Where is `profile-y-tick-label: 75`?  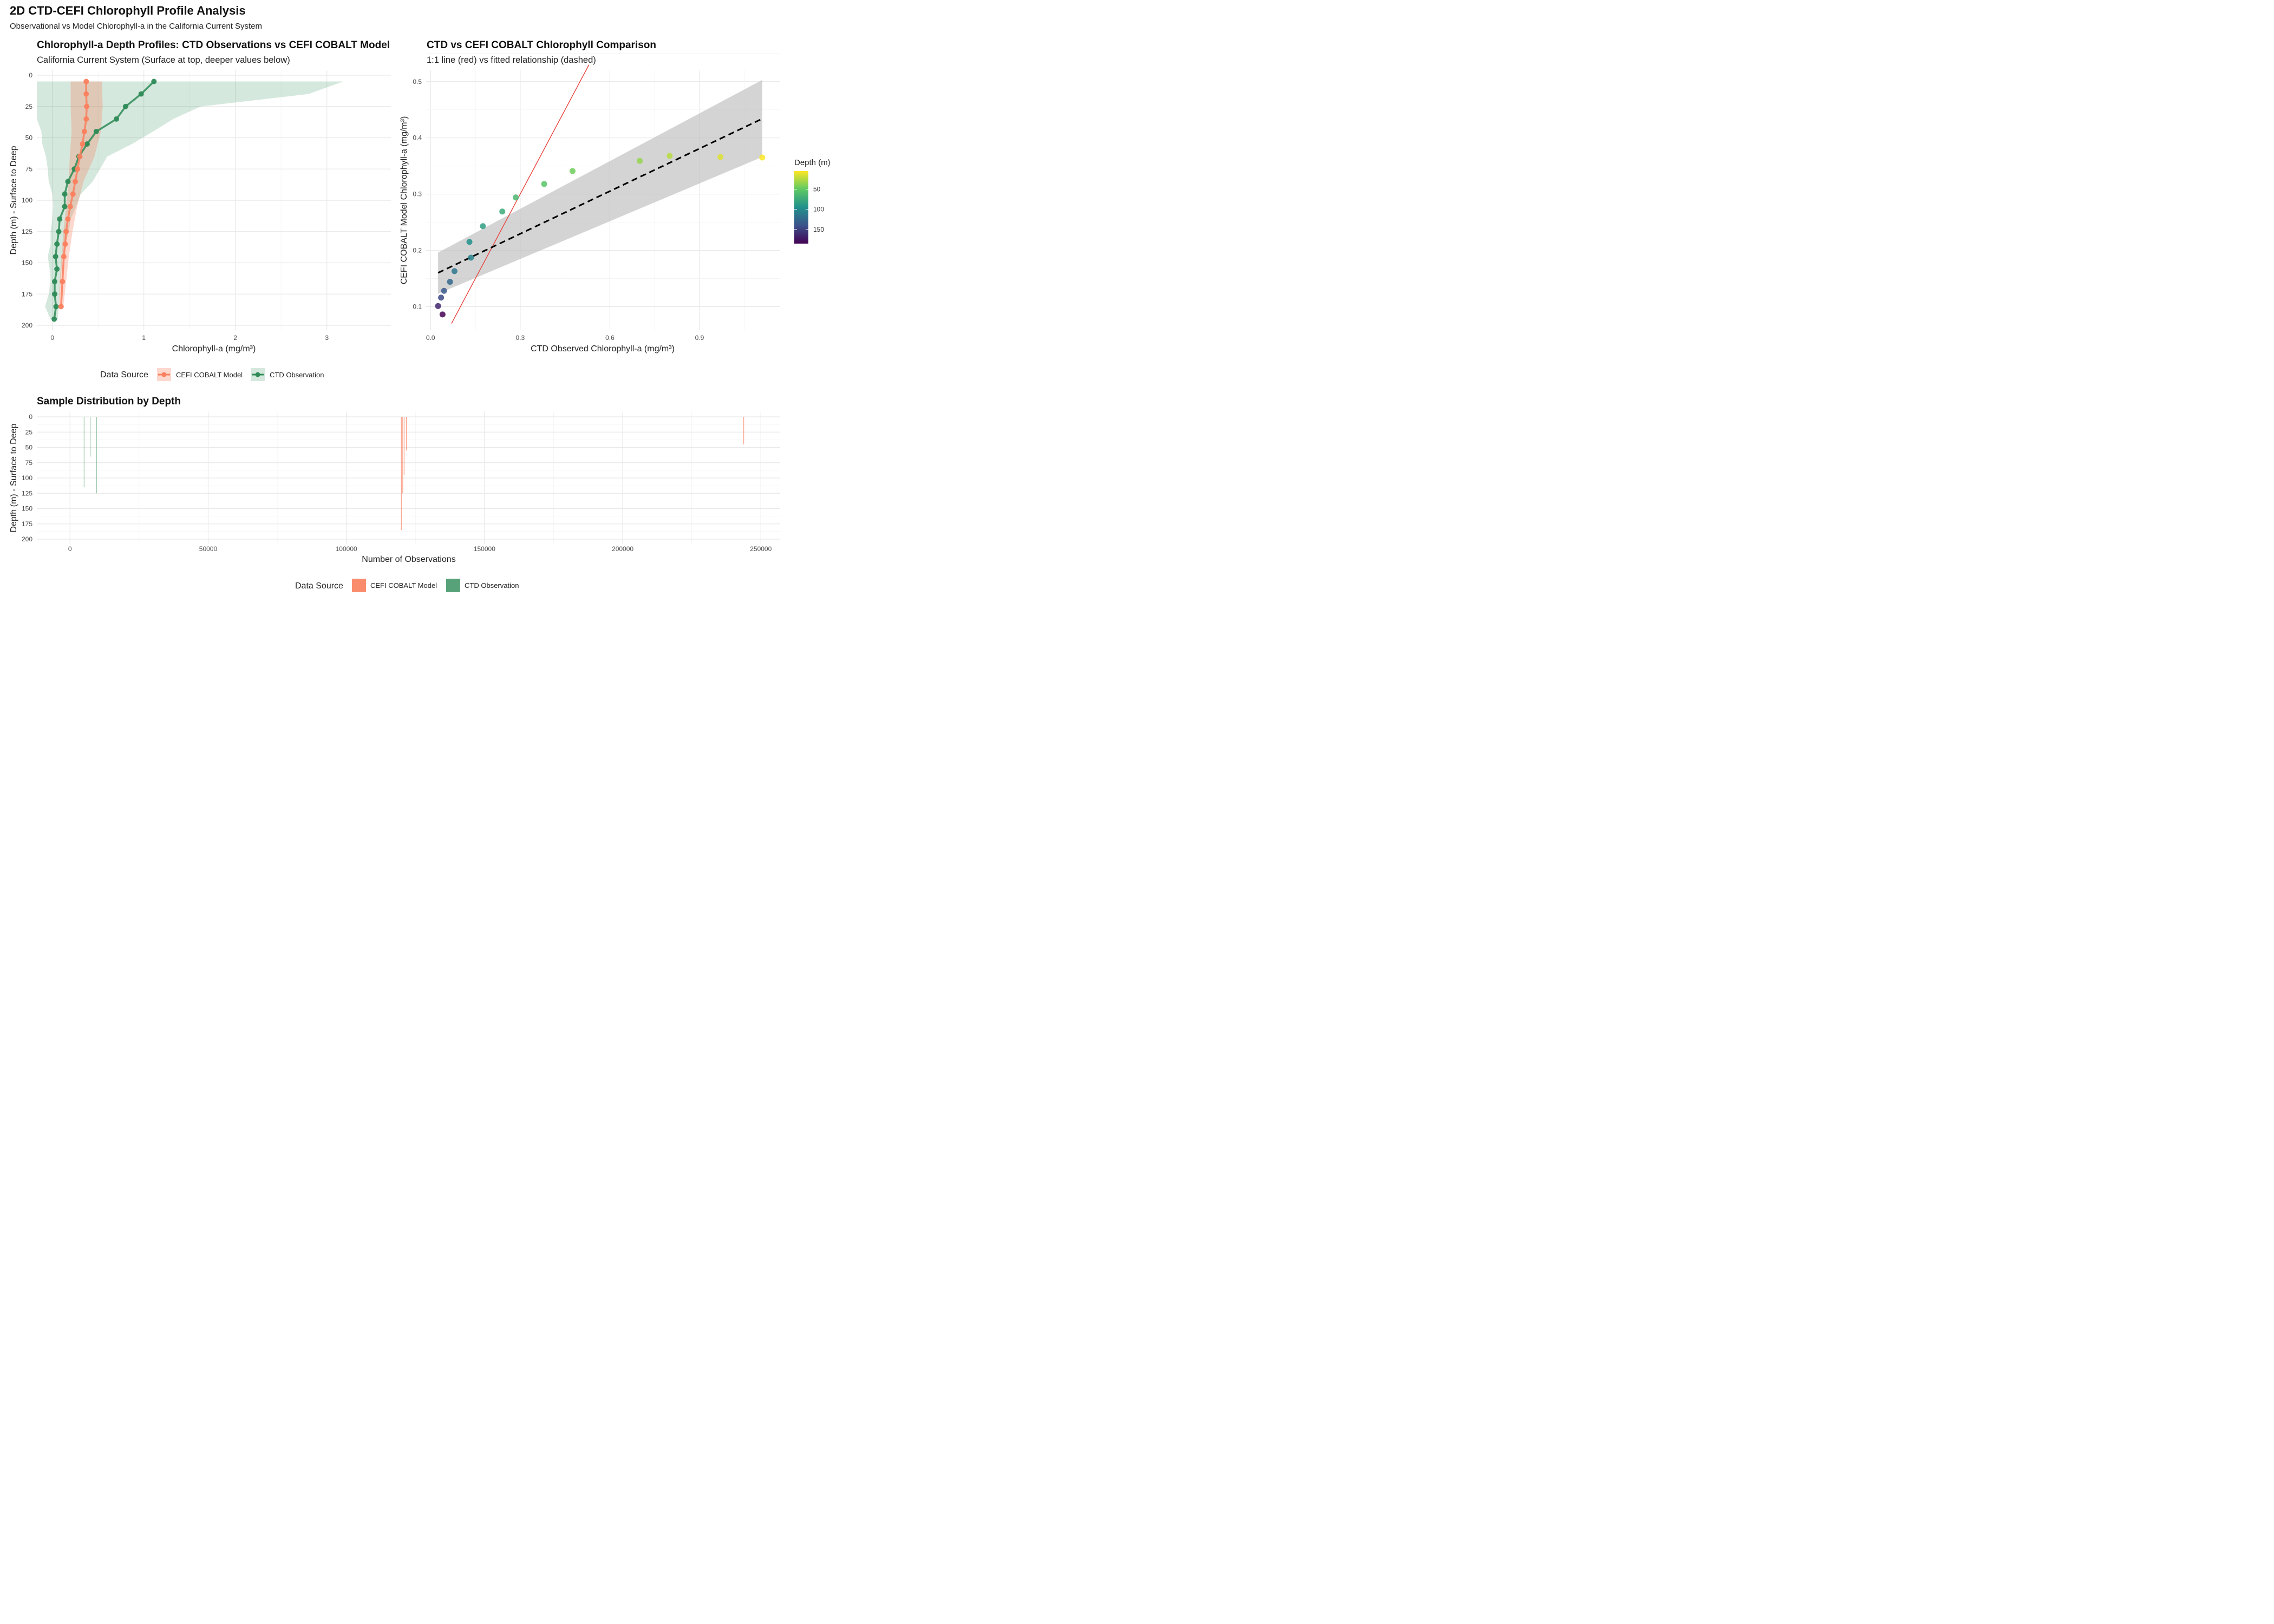
profile-y-tick-label: 75 is located at coordinates (29, 169).